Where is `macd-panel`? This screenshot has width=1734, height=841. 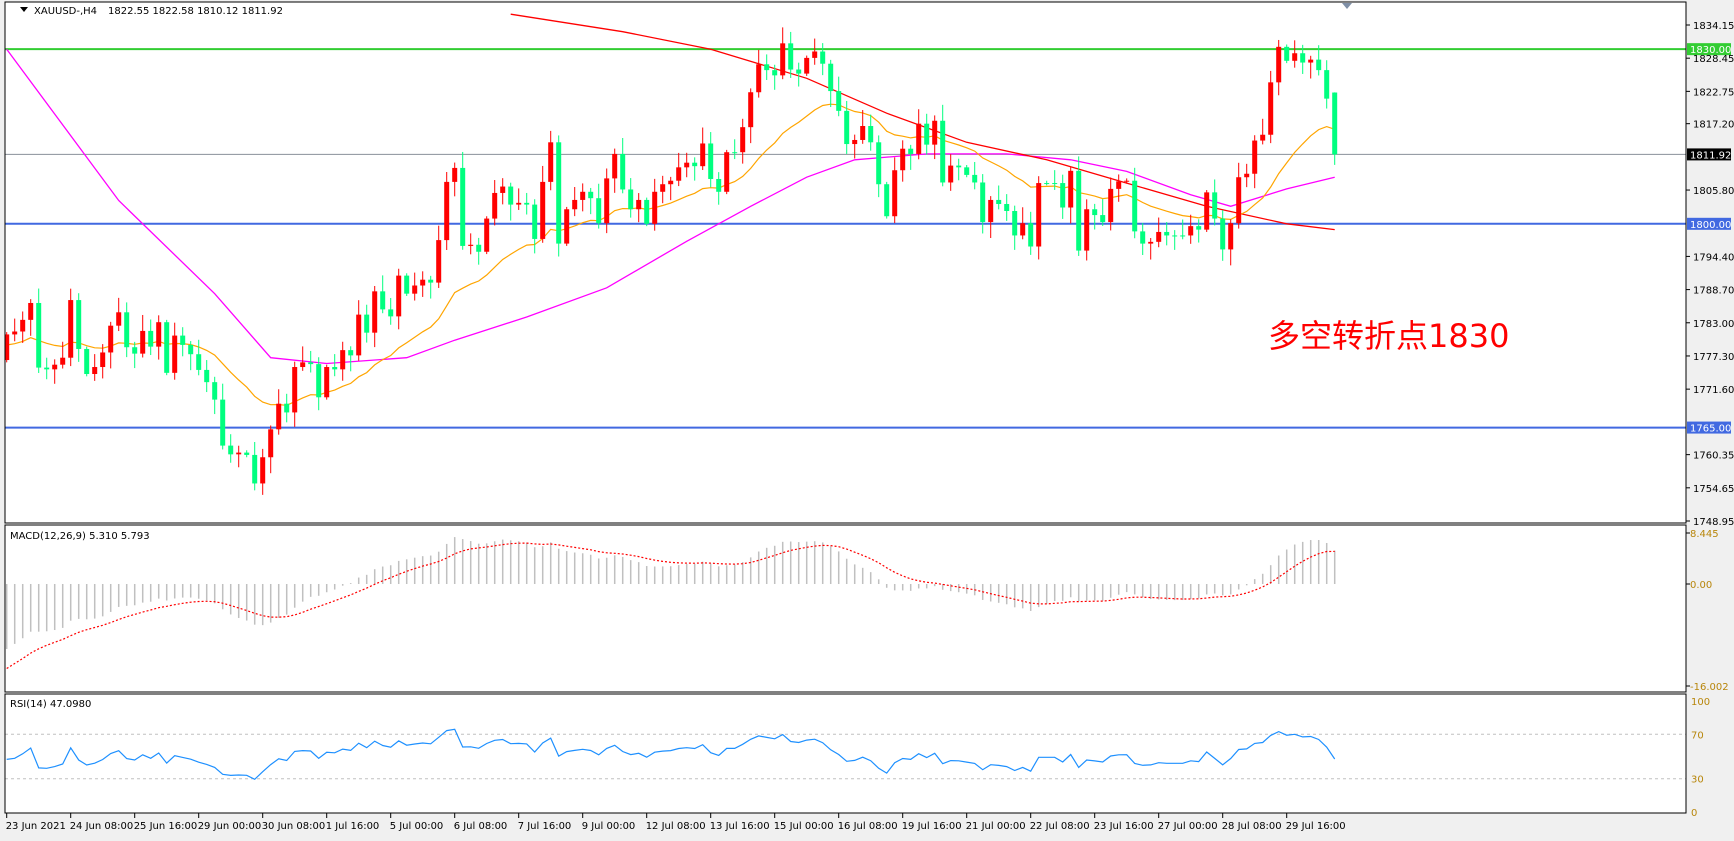 macd-panel is located at coordinates (670, 603).